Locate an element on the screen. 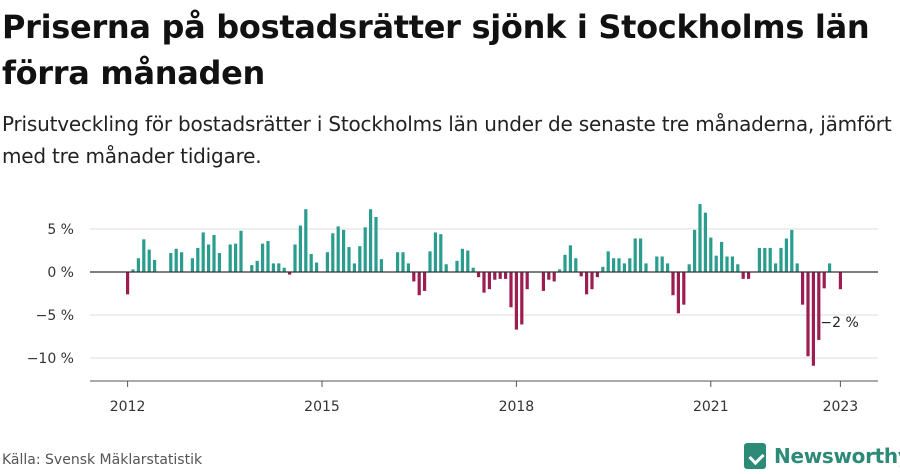  y-tick-label: 5 % is located at coordinates (60, 230).